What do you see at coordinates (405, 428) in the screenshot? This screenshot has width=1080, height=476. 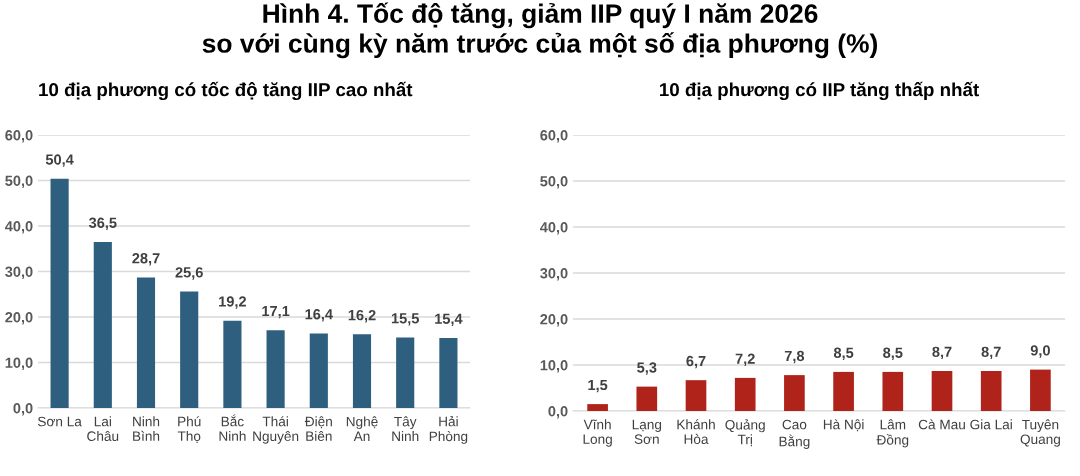 I see `x-tick-label: Tây Ninh` at bounding box center [405, 428].